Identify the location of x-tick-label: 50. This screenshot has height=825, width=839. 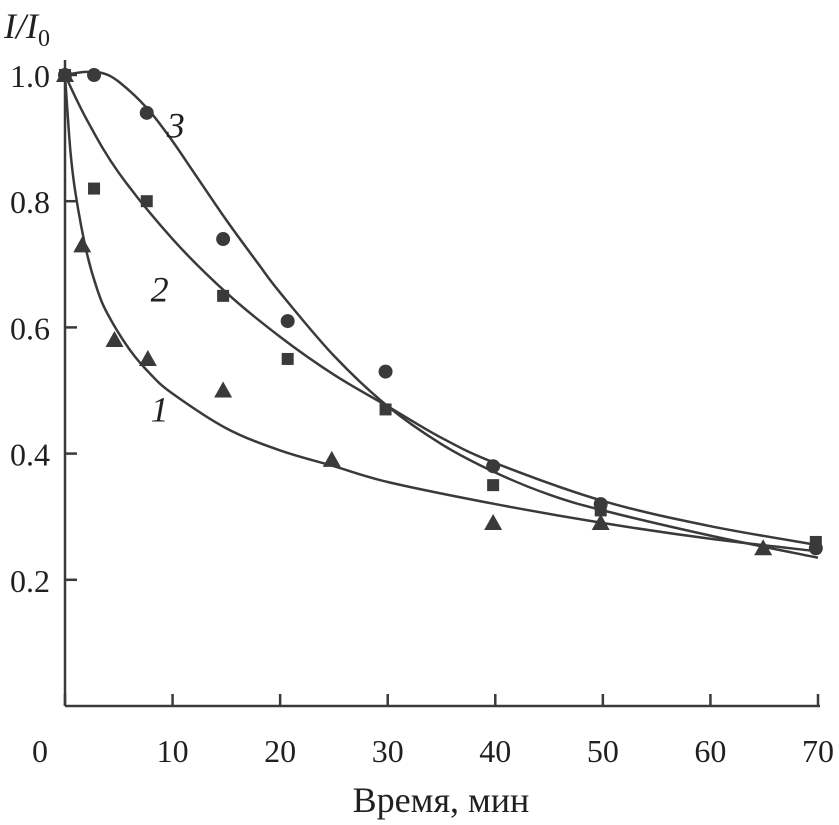
(603, 751).